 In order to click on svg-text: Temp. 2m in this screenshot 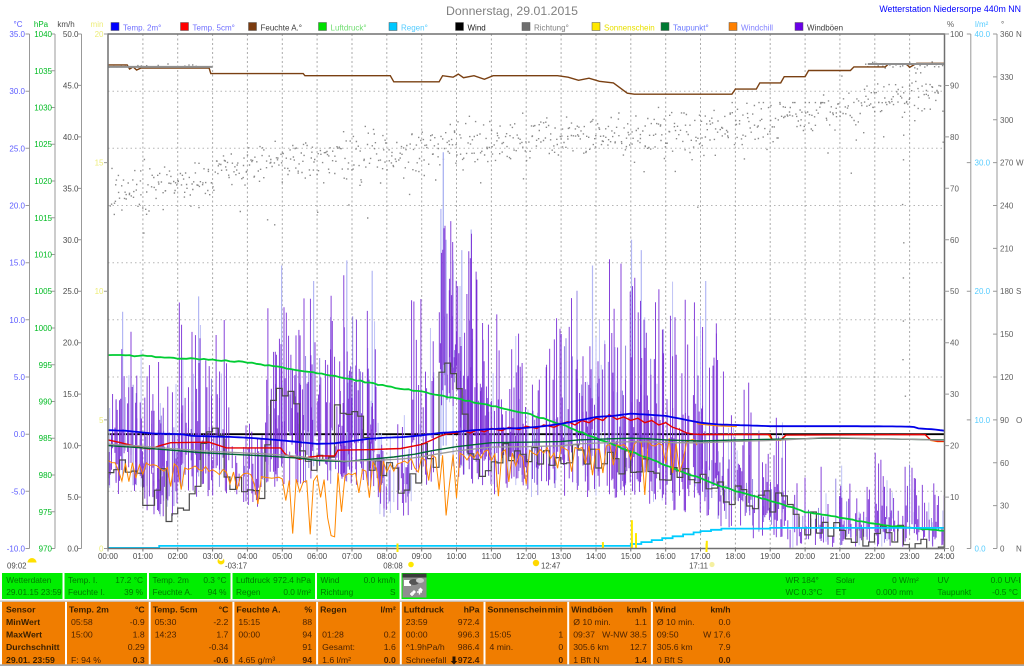, I will do `click(171, 580)`.